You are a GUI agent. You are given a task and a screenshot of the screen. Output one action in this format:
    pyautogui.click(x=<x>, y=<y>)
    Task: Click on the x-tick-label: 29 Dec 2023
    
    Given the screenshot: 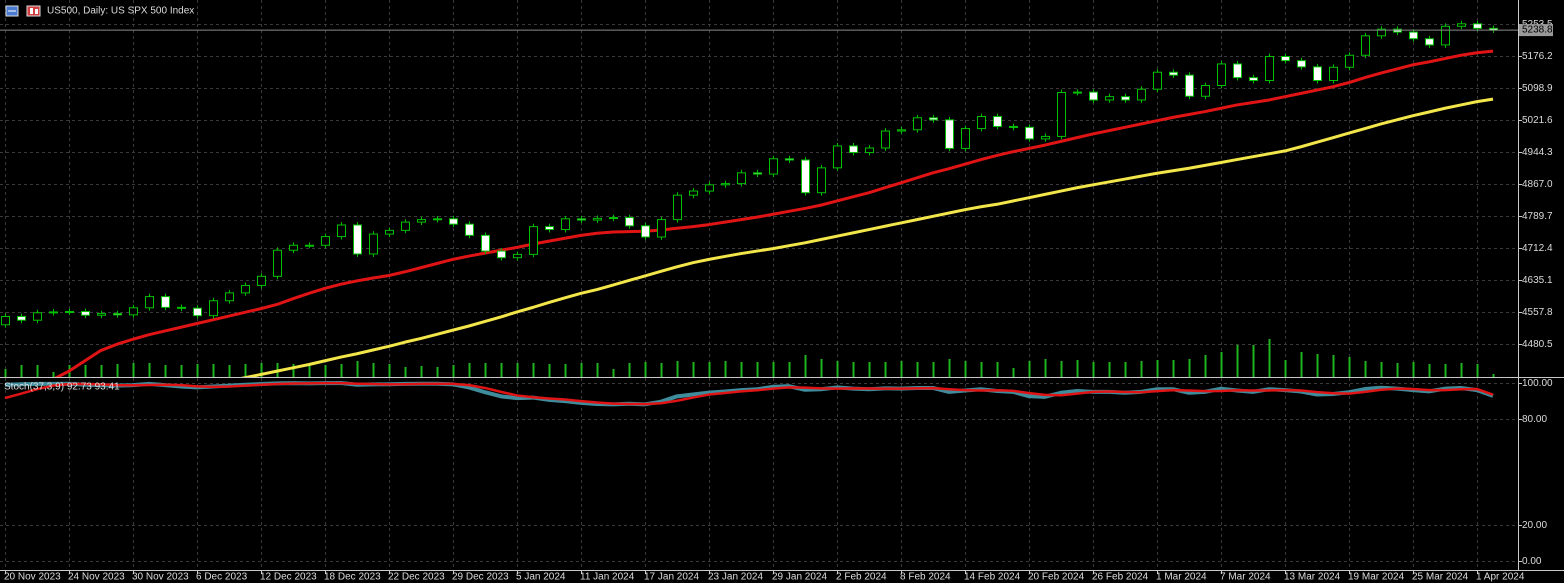 What is the action you would take?
    pyautogui.click(x=480, y=577)
    